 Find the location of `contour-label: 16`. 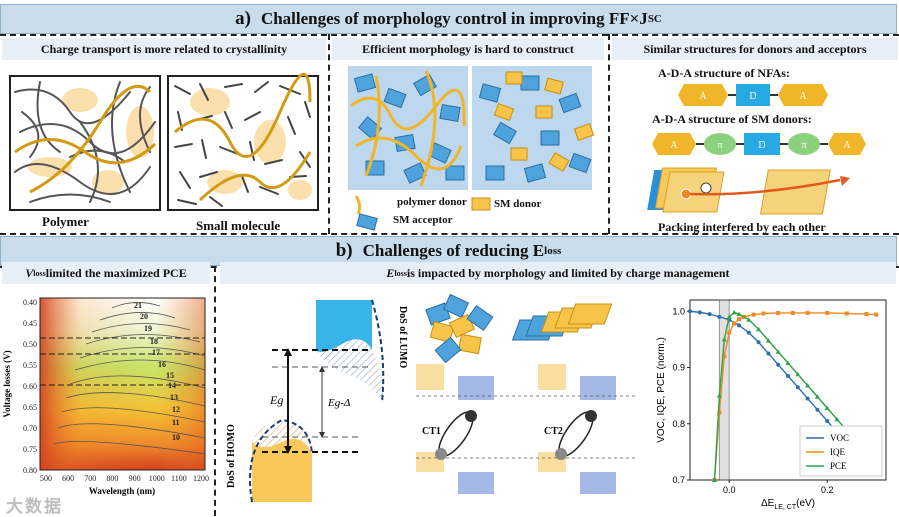

contour-label: 16 is located at coordinates (162, 364).